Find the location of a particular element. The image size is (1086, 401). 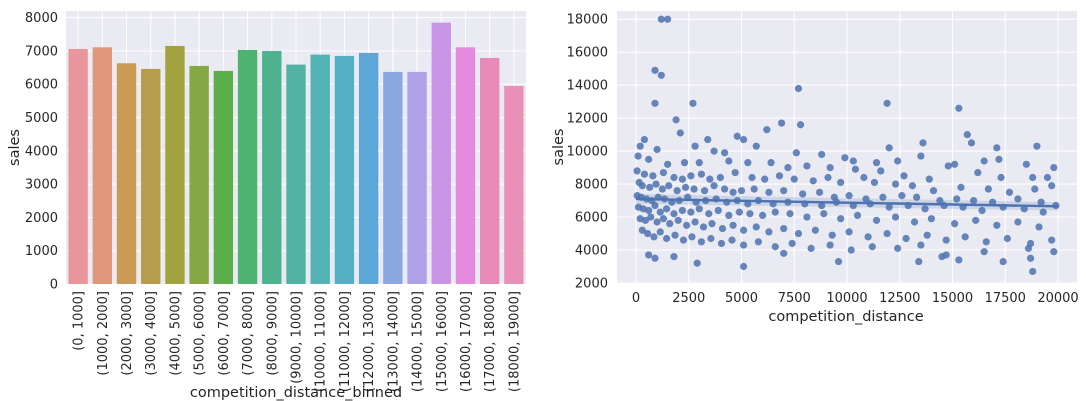

bar-y-tick-label: 5000 is located at coordinates (41, 118).